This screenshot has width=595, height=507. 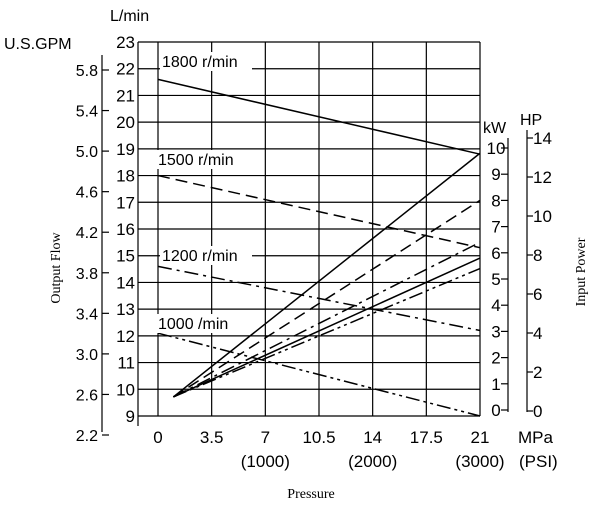 What do you see at coordinates (495, 174) in the screenshot?
I see `kw-tick-label: 9` at bounding box center [495, 174].